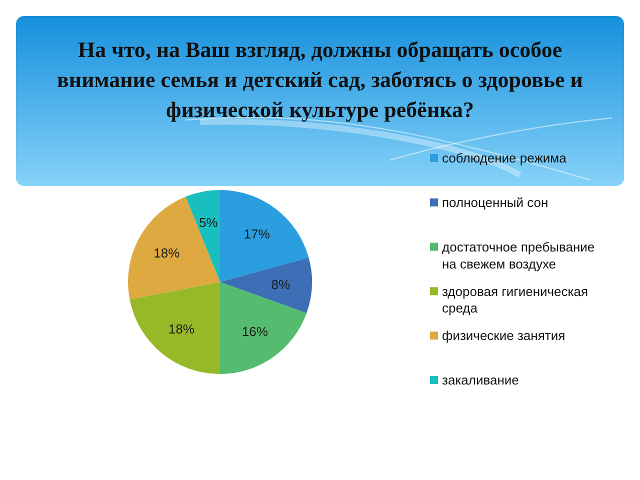 The height and width of the screenshot is (480, 640). I want to click on data-label: 8%, so click(281, 284).